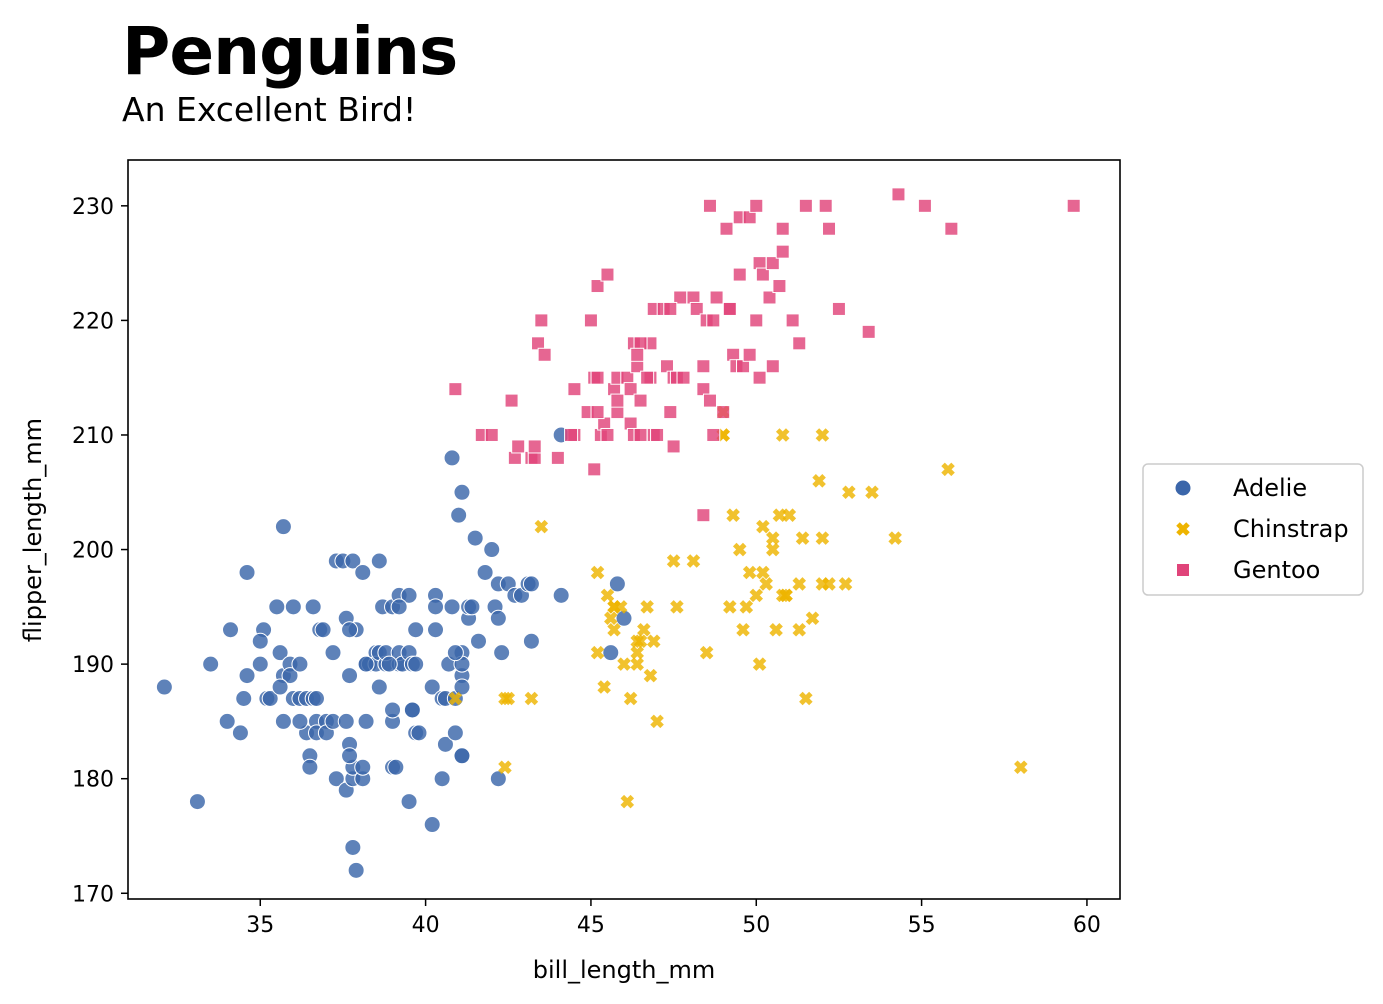 The width and height of the screenshot is (1383, 1004). I want to click on x-tick-label: 50, so click(756, 925).